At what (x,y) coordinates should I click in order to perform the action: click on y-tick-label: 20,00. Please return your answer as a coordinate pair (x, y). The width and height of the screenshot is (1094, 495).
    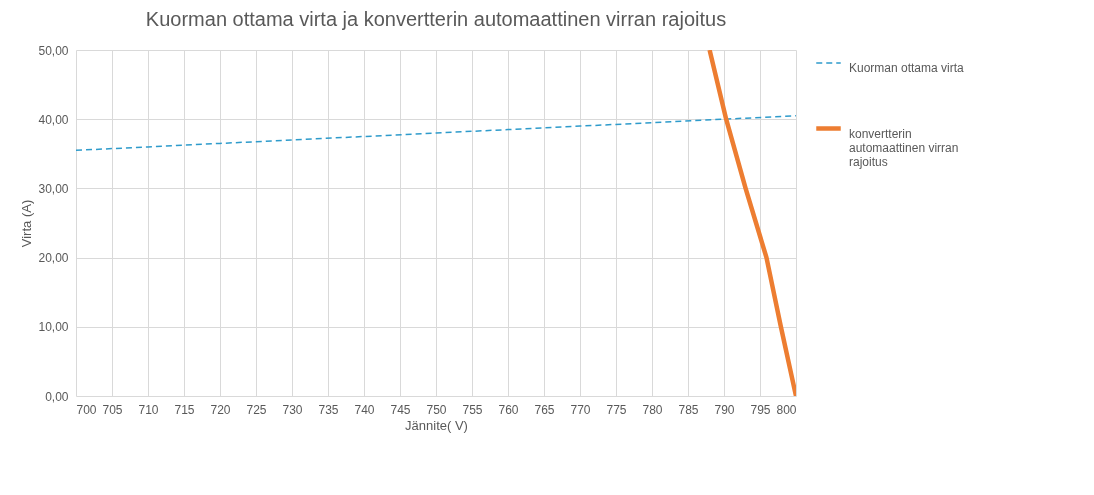
    Looking at the image, I should click on (53, 258).